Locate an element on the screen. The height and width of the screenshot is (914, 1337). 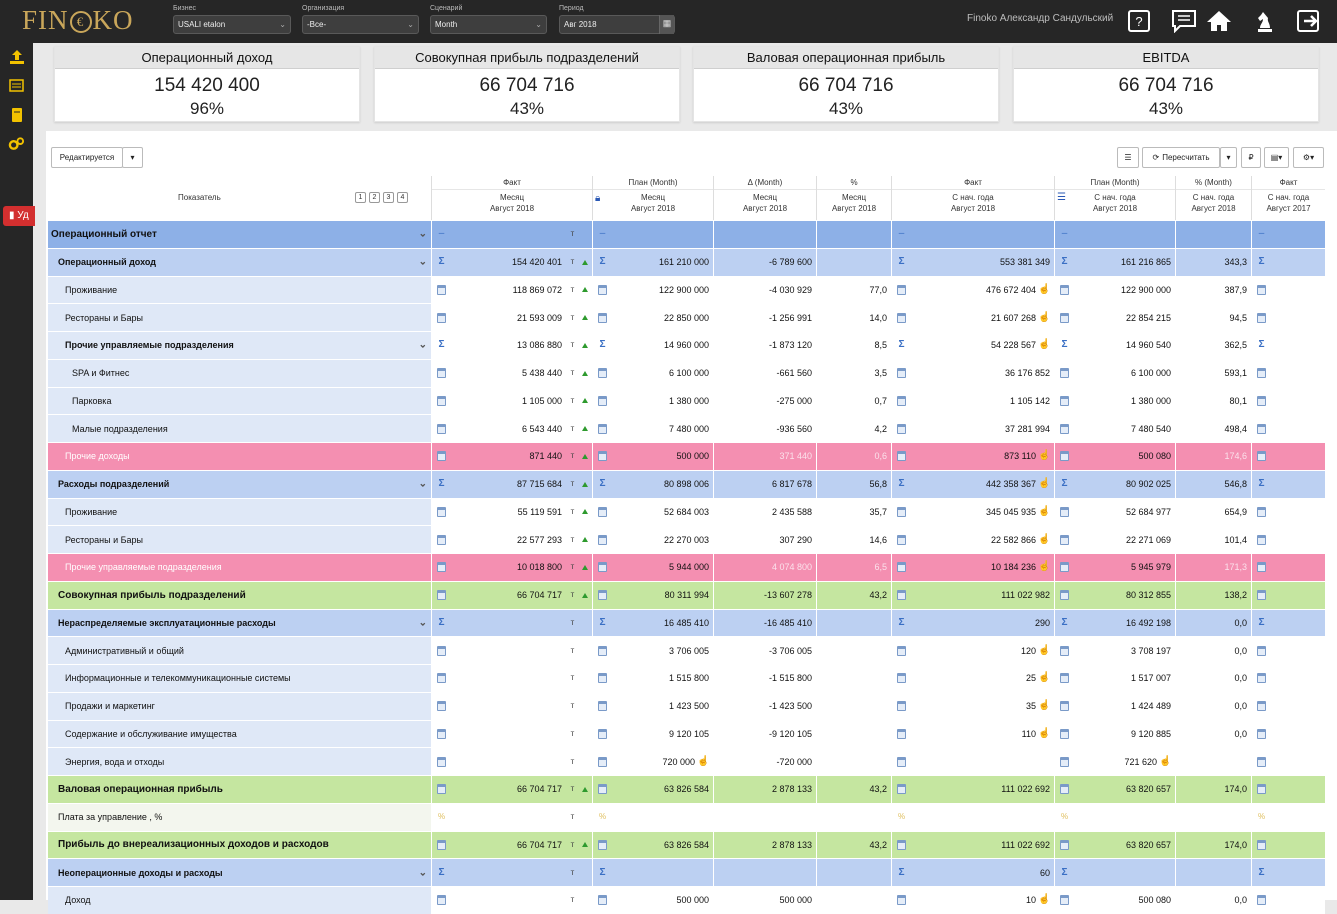
table-cell: 7 480 540 is located at coordinates (1114, 428).